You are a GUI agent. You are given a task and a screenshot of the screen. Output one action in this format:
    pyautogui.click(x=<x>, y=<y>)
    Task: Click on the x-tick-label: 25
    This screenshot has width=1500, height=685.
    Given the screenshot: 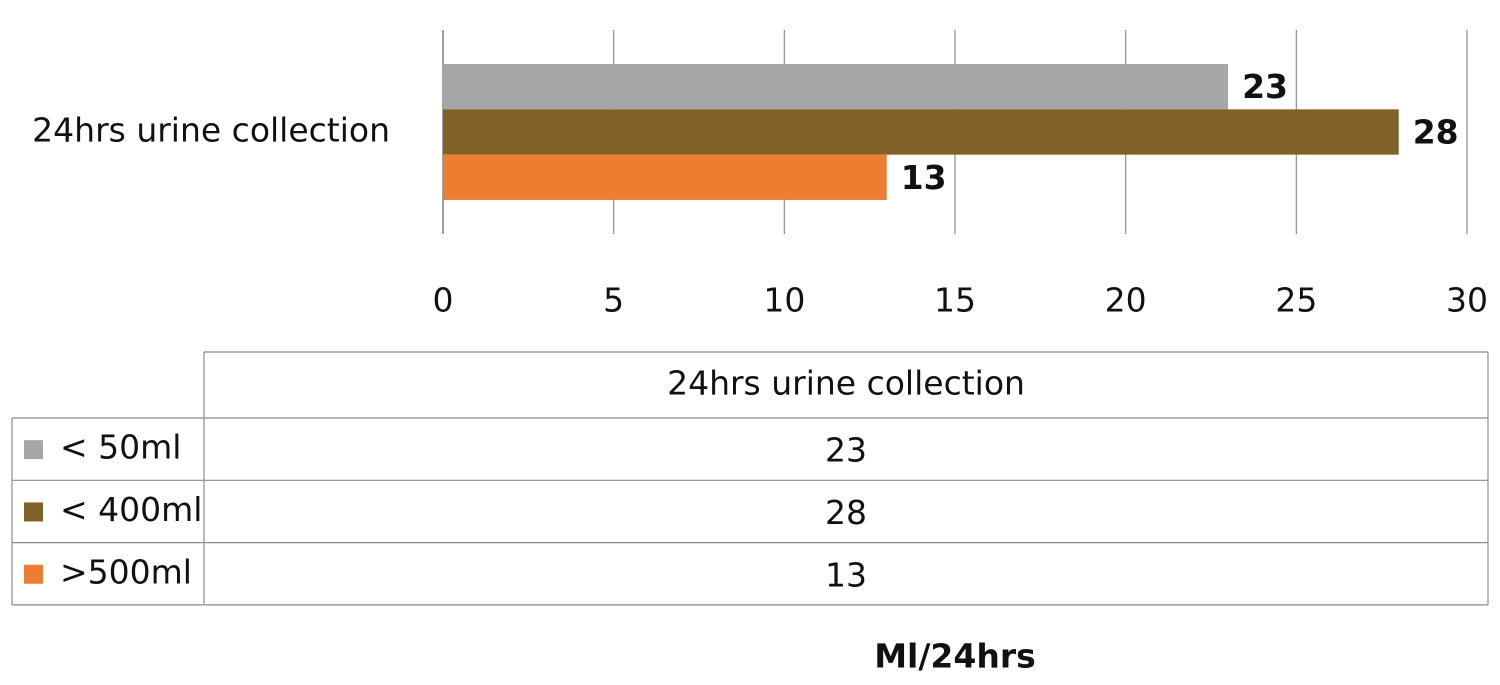 What is the action you would take?
    pyautogui.click(x=1296, y=300)
    